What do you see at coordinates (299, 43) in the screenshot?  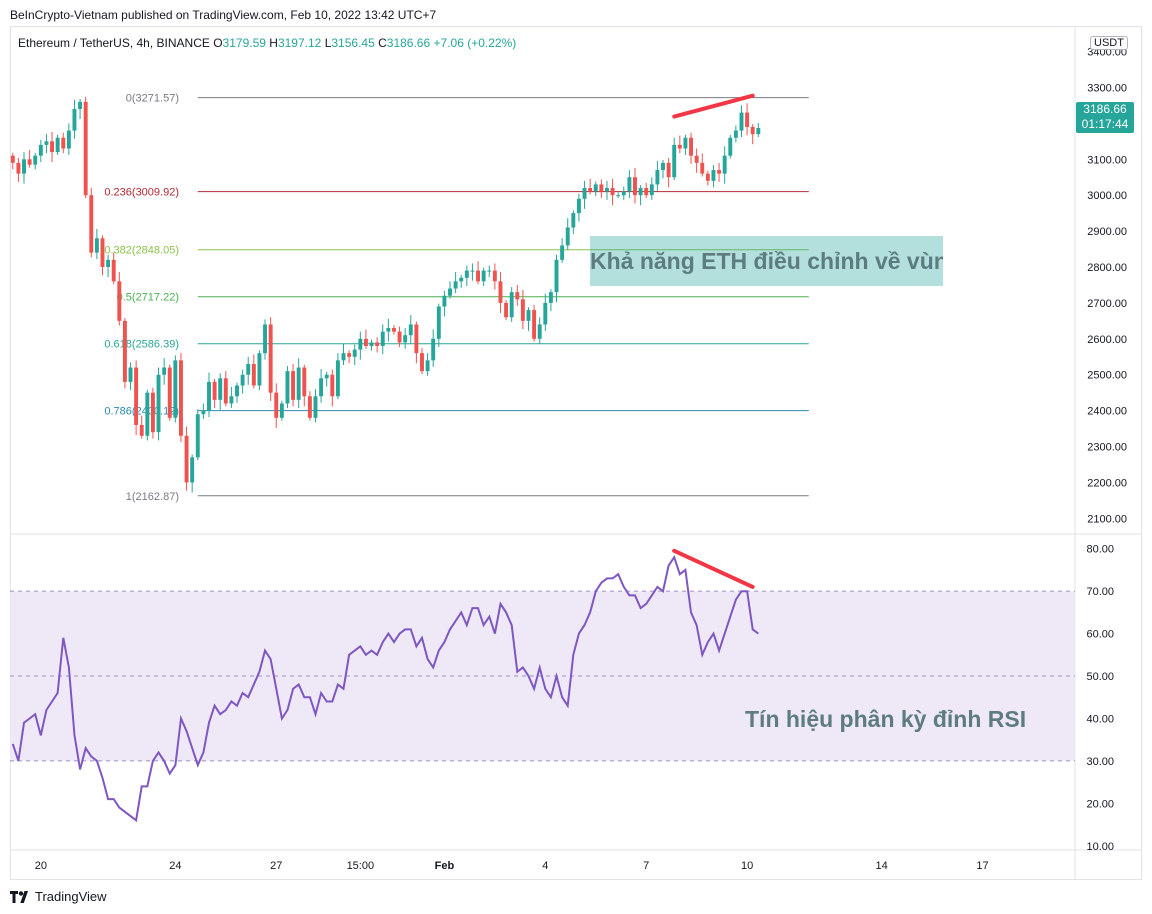 I see `ohlc-high: 3197.12` at bounding box center [299, 43].